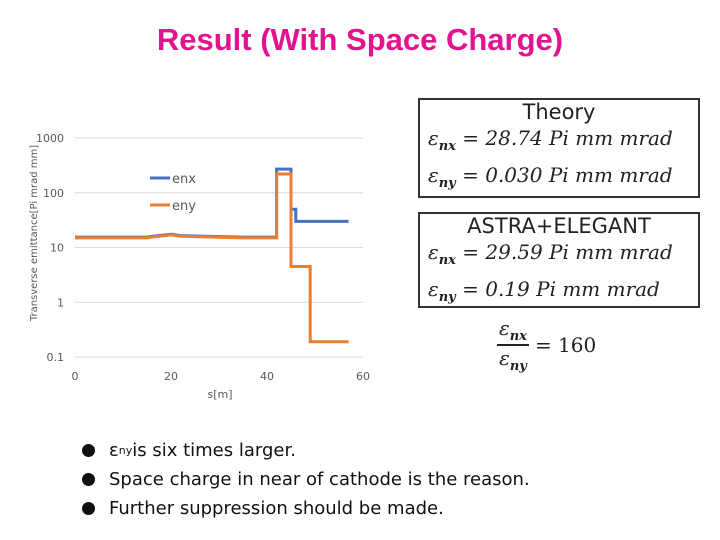 This screenshot has width=720, height=540. Describe the element at coordinates (559, 226) in the screenshot. I see `astra-elegant-title: ASTRA+ELEGANT` at that location.